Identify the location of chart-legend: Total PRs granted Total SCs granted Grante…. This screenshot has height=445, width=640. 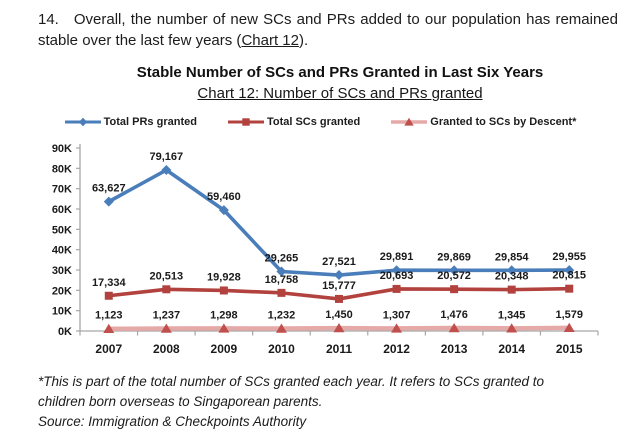
(320, 122).